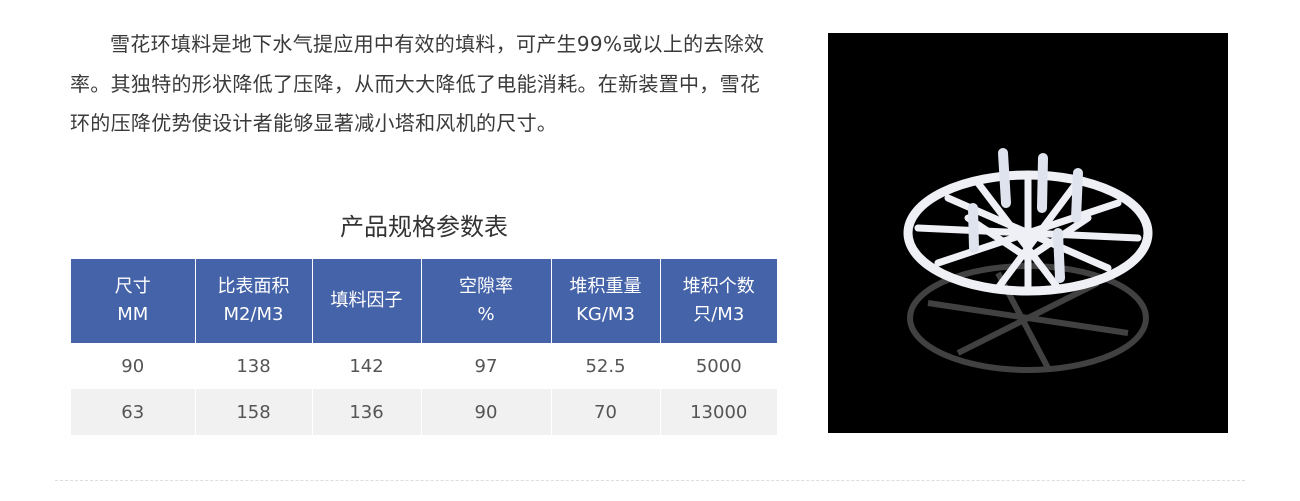 This screenshot has width=1300, height=501. I want to click on table-cell: 70, so click(605, 412).